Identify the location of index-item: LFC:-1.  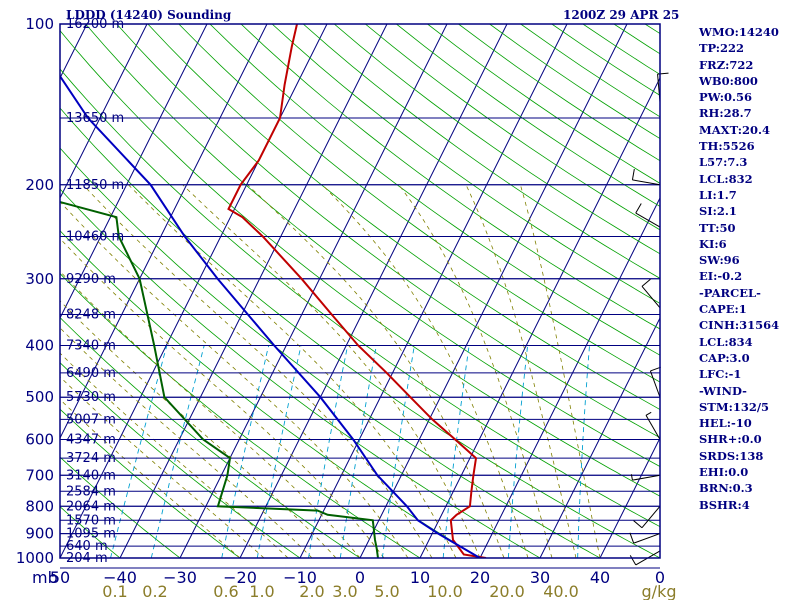
(720, 374).